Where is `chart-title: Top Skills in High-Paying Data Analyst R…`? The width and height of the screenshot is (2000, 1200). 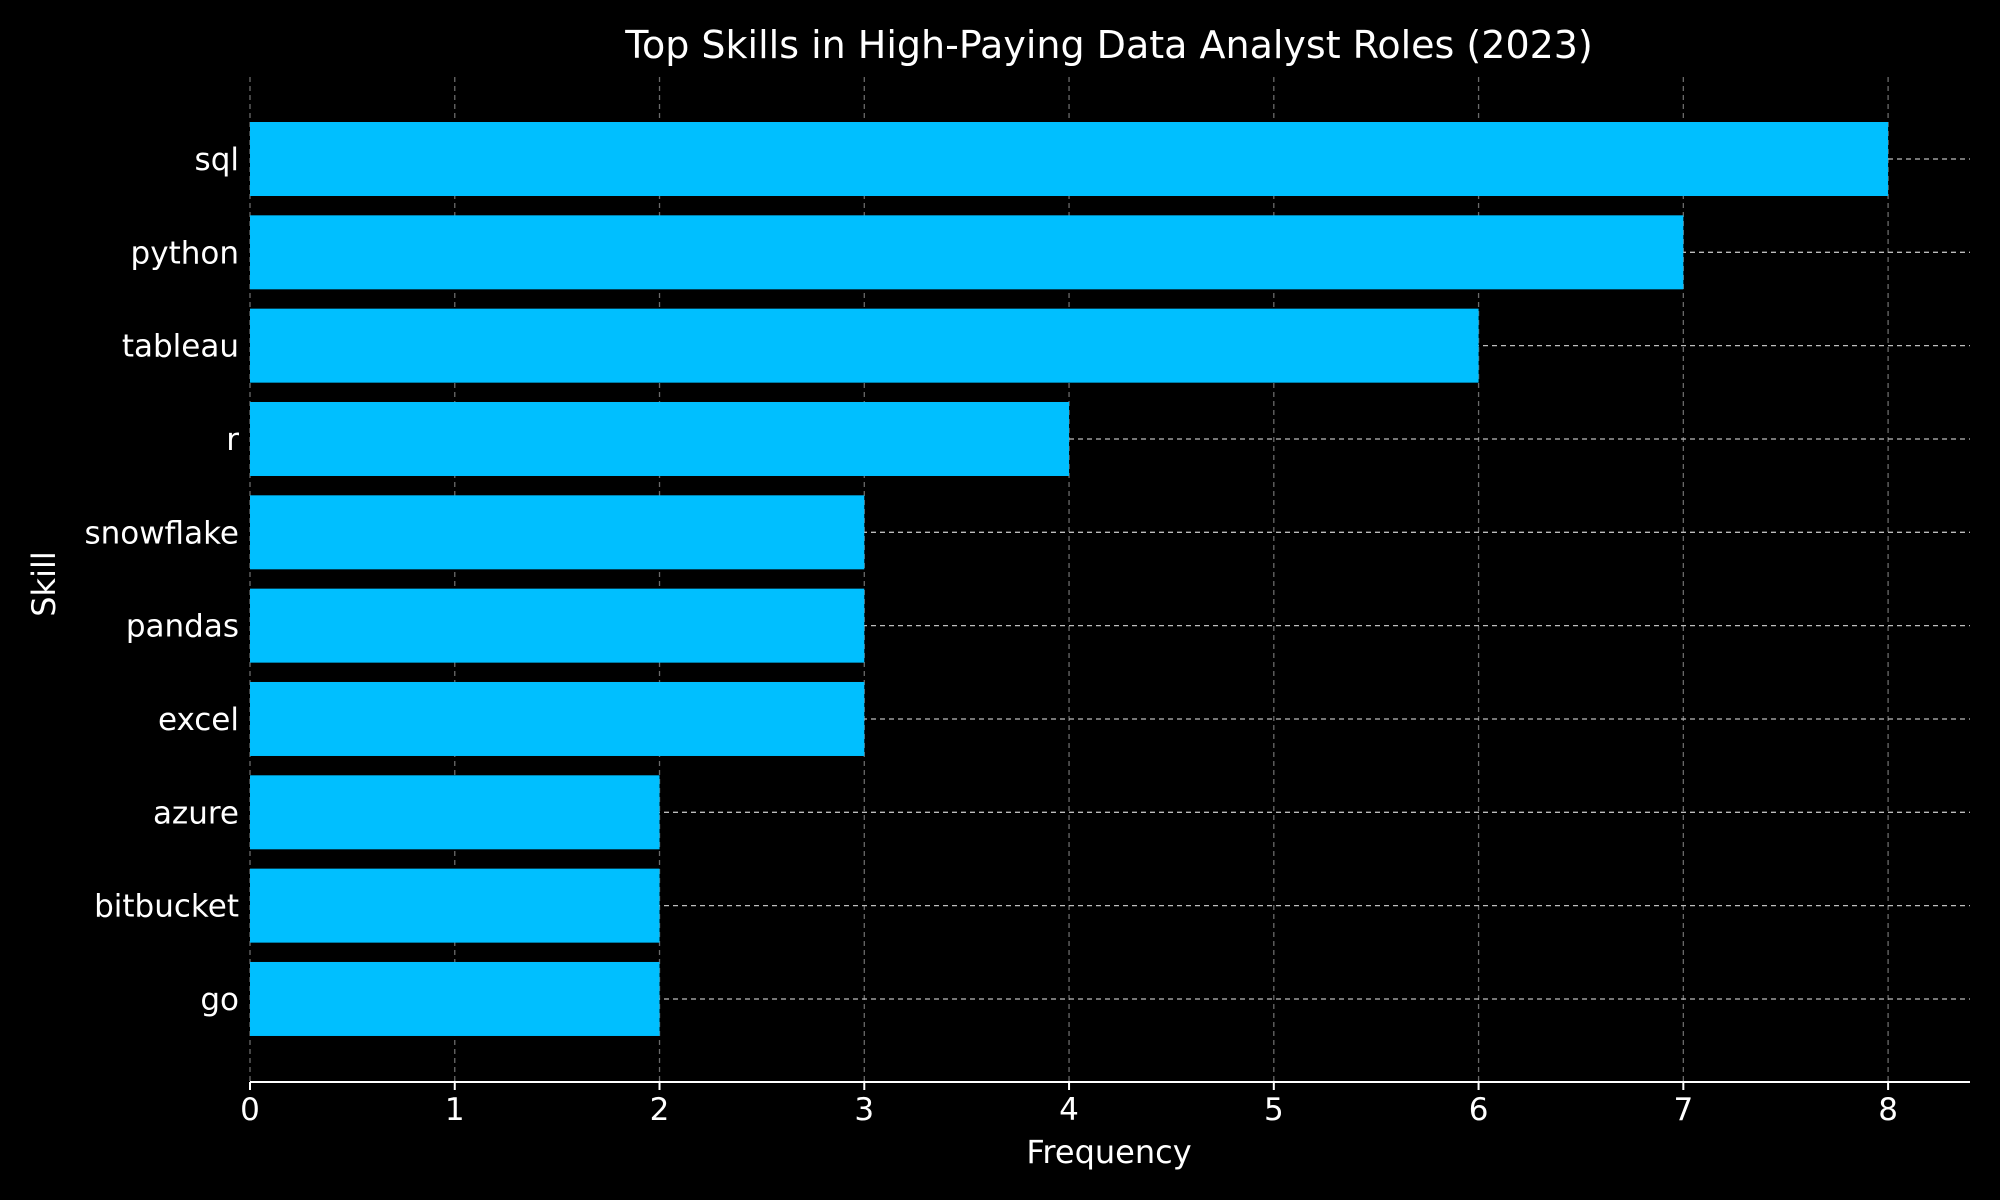
chart-title: Top Skills in High-Paying Data Analyst R… is located at coordinates (1108, 45).